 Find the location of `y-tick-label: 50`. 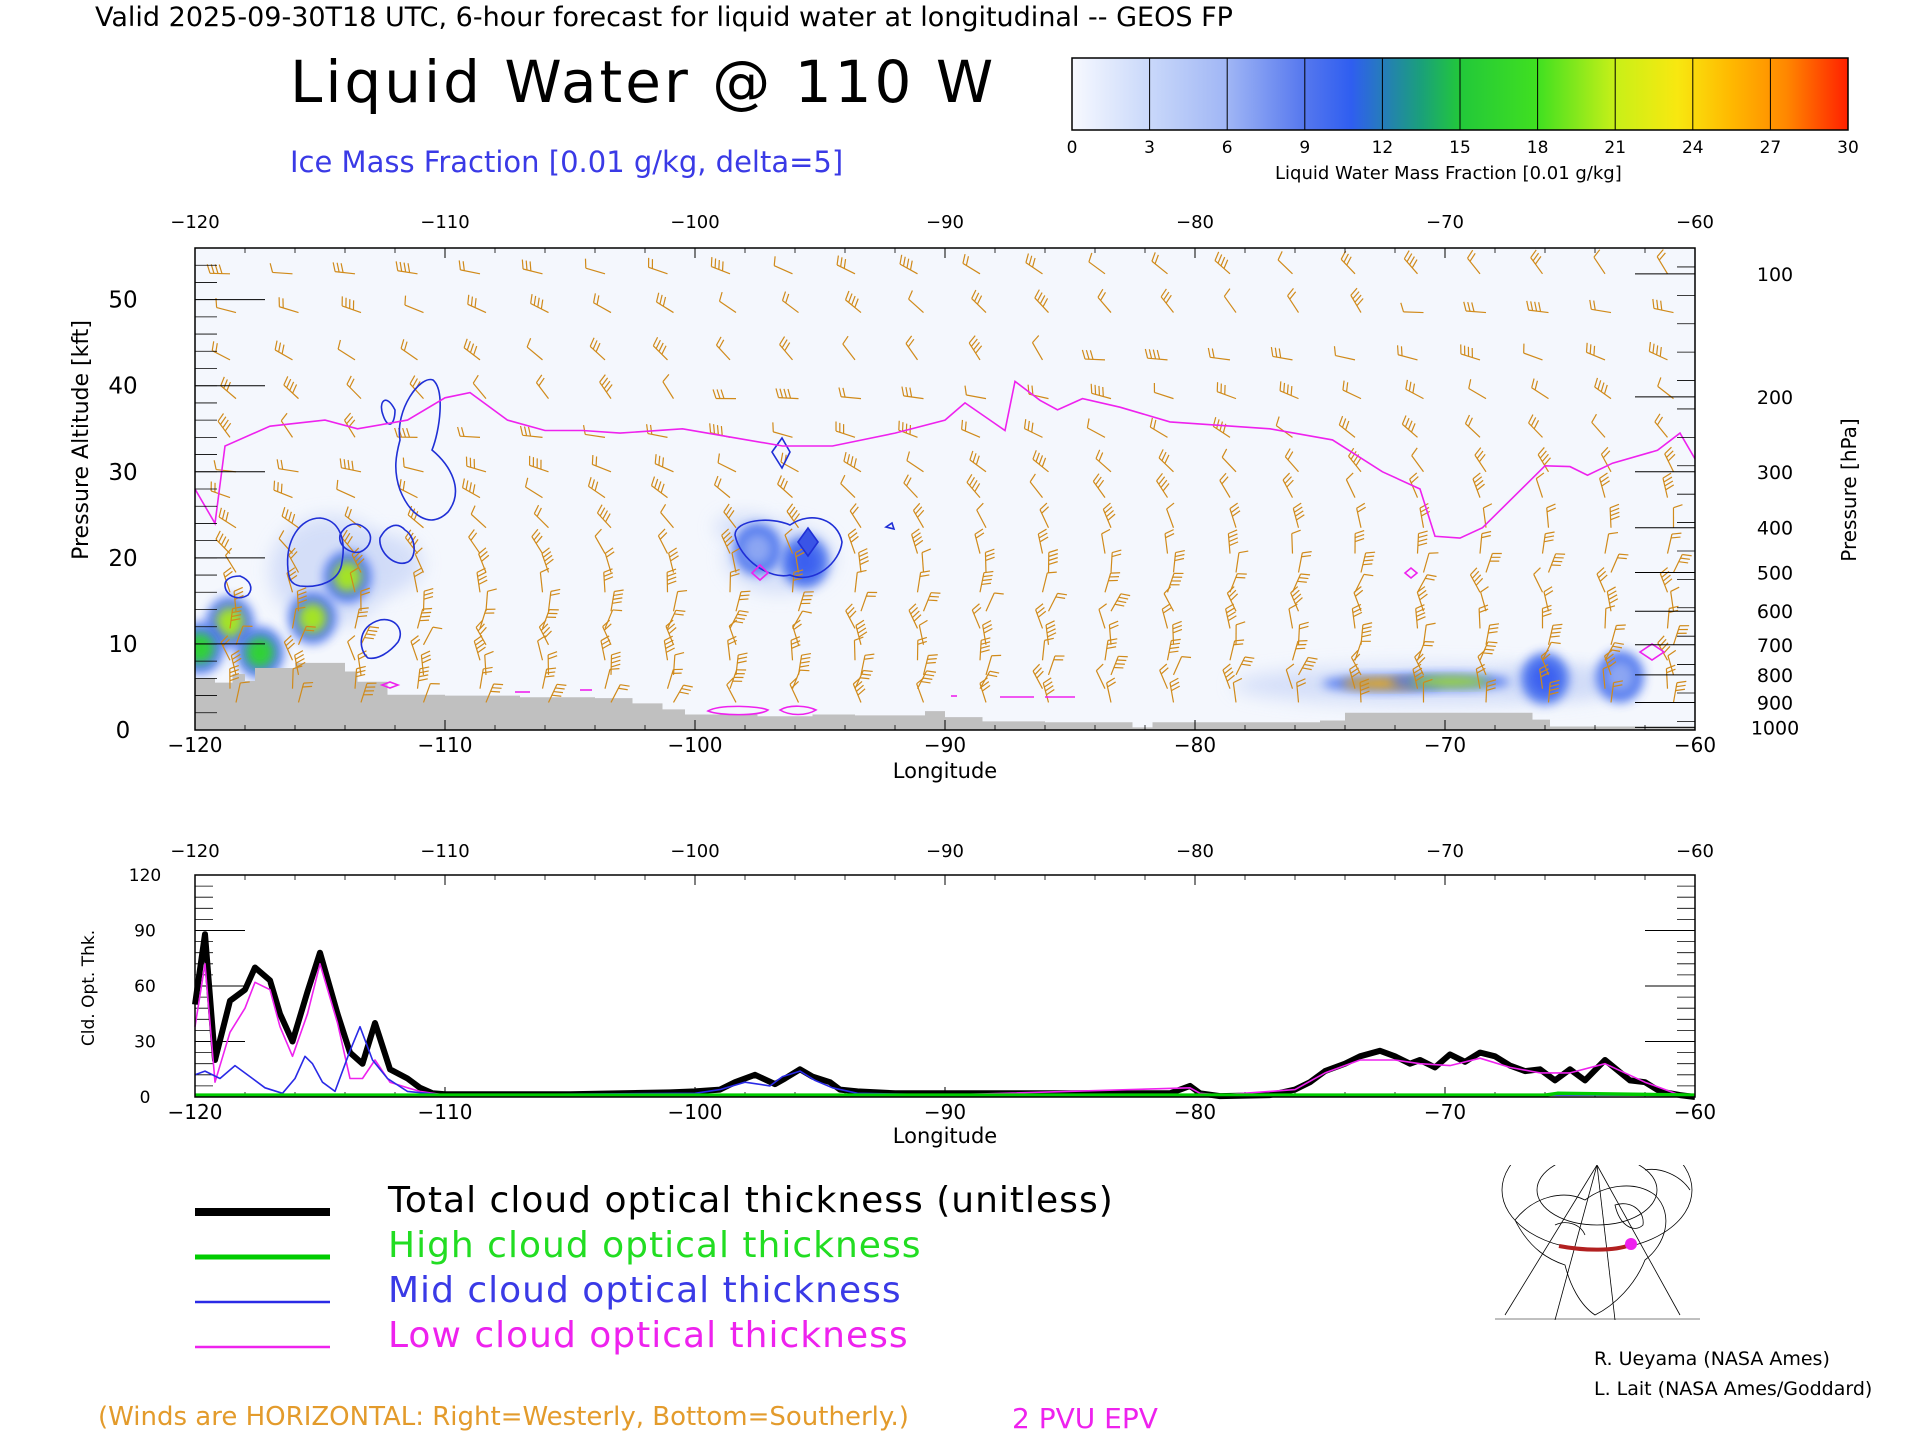

y-tick-label: 50 is located at coordinates (122, 301).